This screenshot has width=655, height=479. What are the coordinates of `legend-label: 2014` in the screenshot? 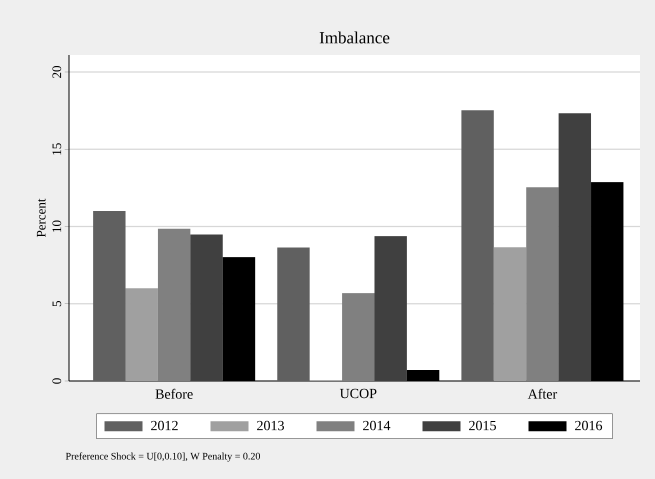 It's located at (376, 425).